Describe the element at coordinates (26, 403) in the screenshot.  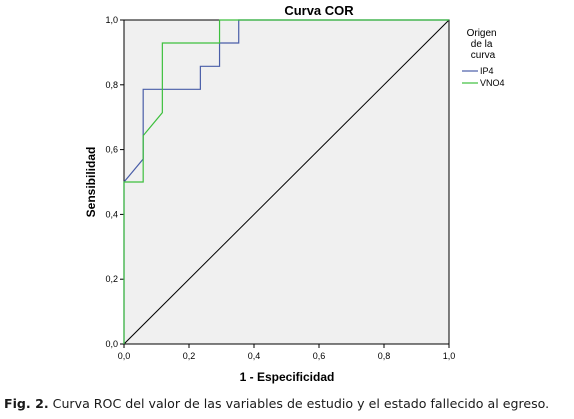
I see `caption-label: Fig. 2.` at that location.